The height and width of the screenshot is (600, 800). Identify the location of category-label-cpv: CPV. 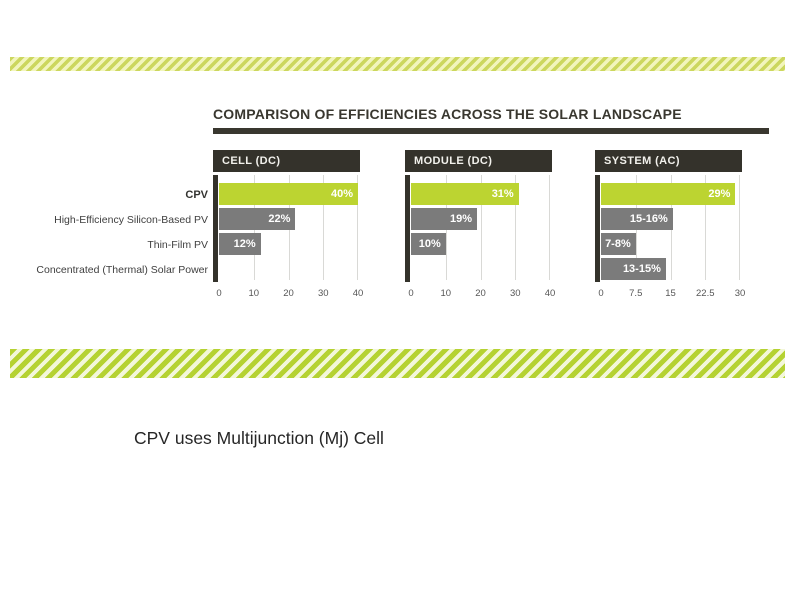
(196, 195).